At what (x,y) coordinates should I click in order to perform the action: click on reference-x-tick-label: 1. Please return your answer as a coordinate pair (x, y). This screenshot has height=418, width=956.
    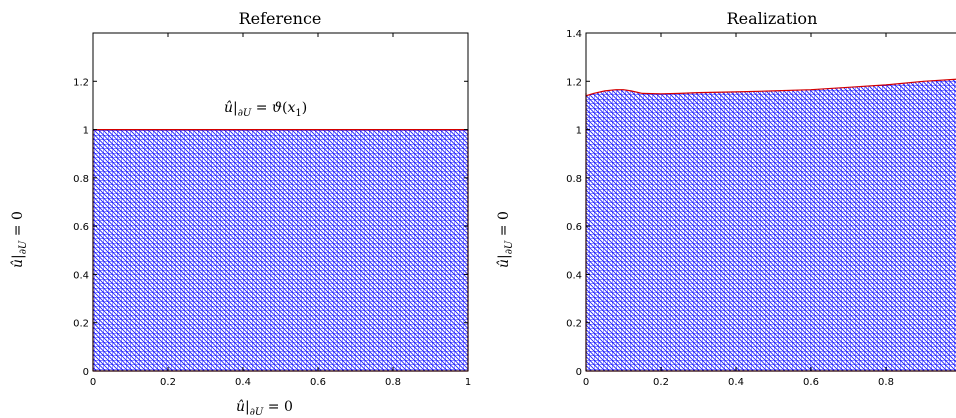
    Looking at the image, I should click on (468, 382).